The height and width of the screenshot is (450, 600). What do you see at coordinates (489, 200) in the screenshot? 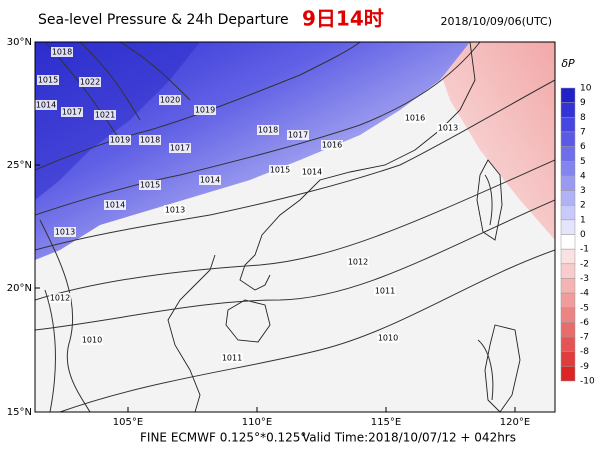
I see `coastline-taiwan` at bounding box center [489, 200].